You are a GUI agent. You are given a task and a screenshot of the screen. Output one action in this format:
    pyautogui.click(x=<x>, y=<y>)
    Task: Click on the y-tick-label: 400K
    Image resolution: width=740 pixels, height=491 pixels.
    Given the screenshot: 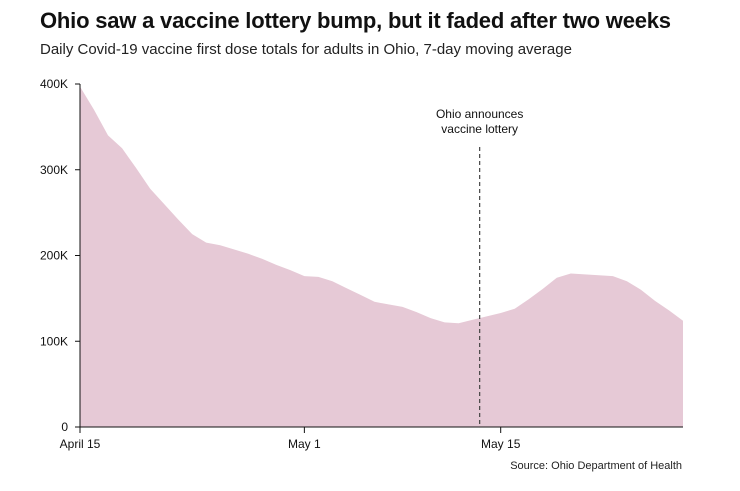 What is the action you would take?
    pyautogui.click(x=54, y=84)
    